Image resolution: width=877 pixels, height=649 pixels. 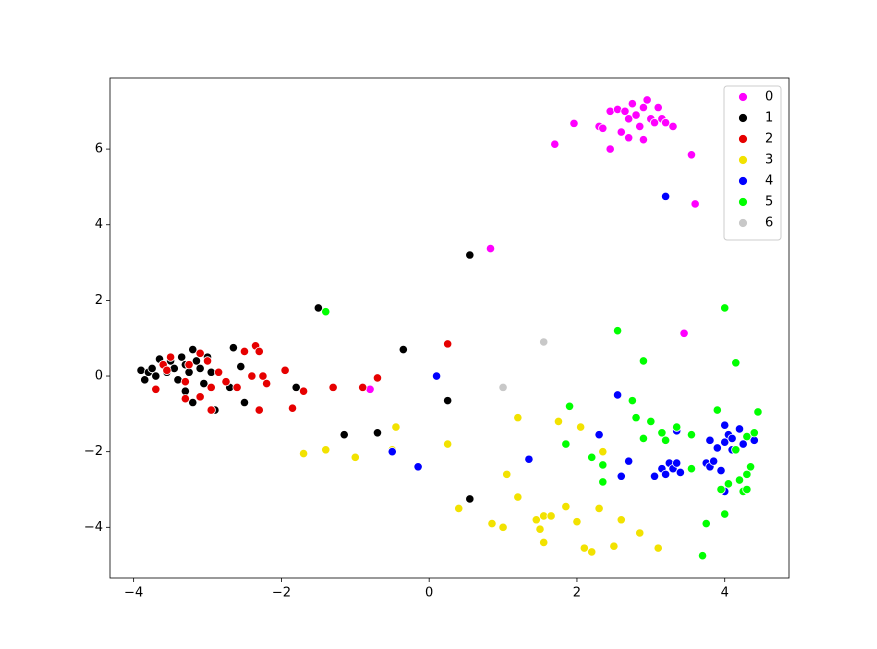 I want to click on x-tick-label: 4, so click(x=725, y=593).